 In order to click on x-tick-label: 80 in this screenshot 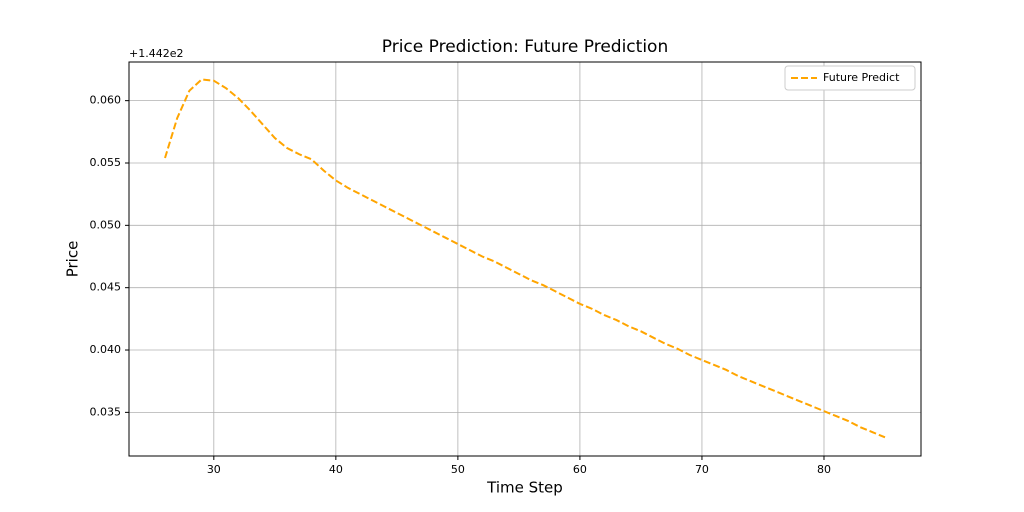, I will do `click(824, 469)`.